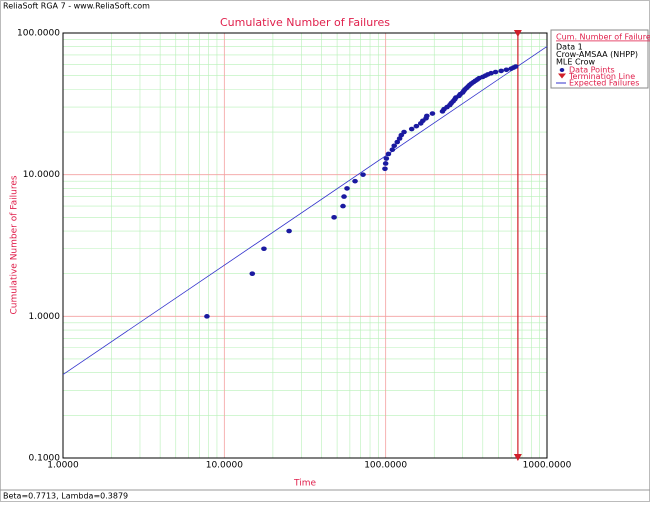 This screenshot has width=650, height=506. I want to click on legend-text: Crow-AMSAA (NHPP), so click(597, 54).